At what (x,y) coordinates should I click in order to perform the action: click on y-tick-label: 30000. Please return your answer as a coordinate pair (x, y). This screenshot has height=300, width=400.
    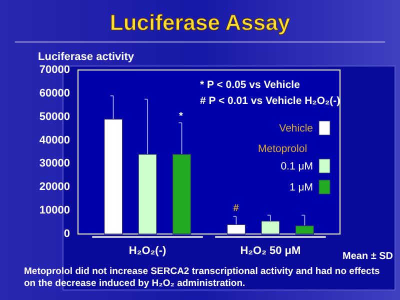
    Looking at the image, I should click on (54, 164).